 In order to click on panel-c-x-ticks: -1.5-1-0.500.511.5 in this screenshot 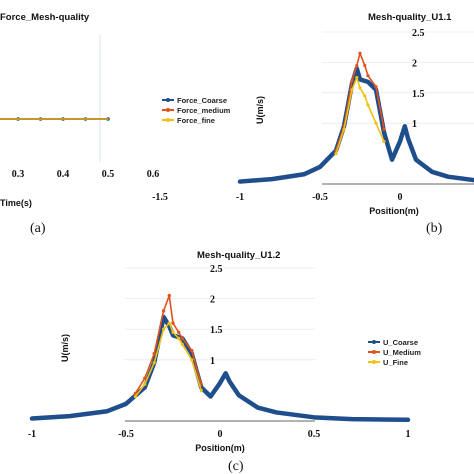, I will do `click(219, 434)`.